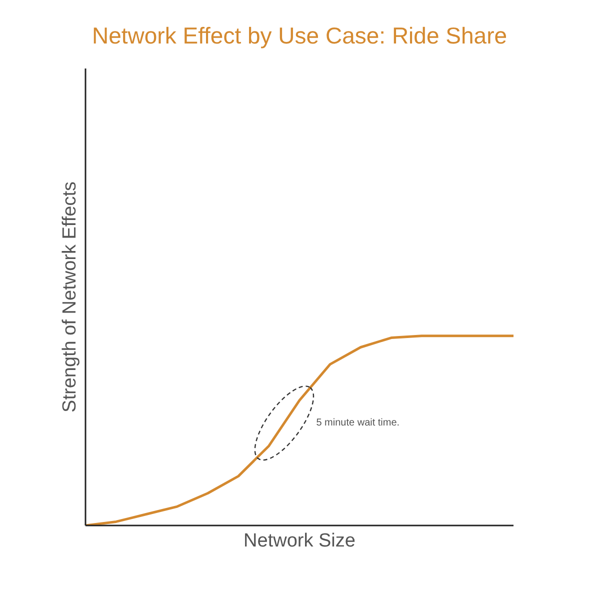  I want to click on y-axis-title: Strength of Network Effects, so click(70, 297).